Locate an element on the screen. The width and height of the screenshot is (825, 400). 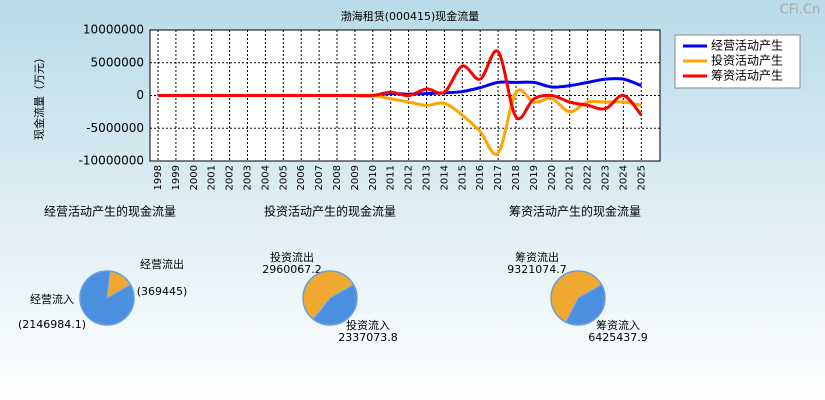
x-tick-label: 2003 is located at coordinates (248, 177).